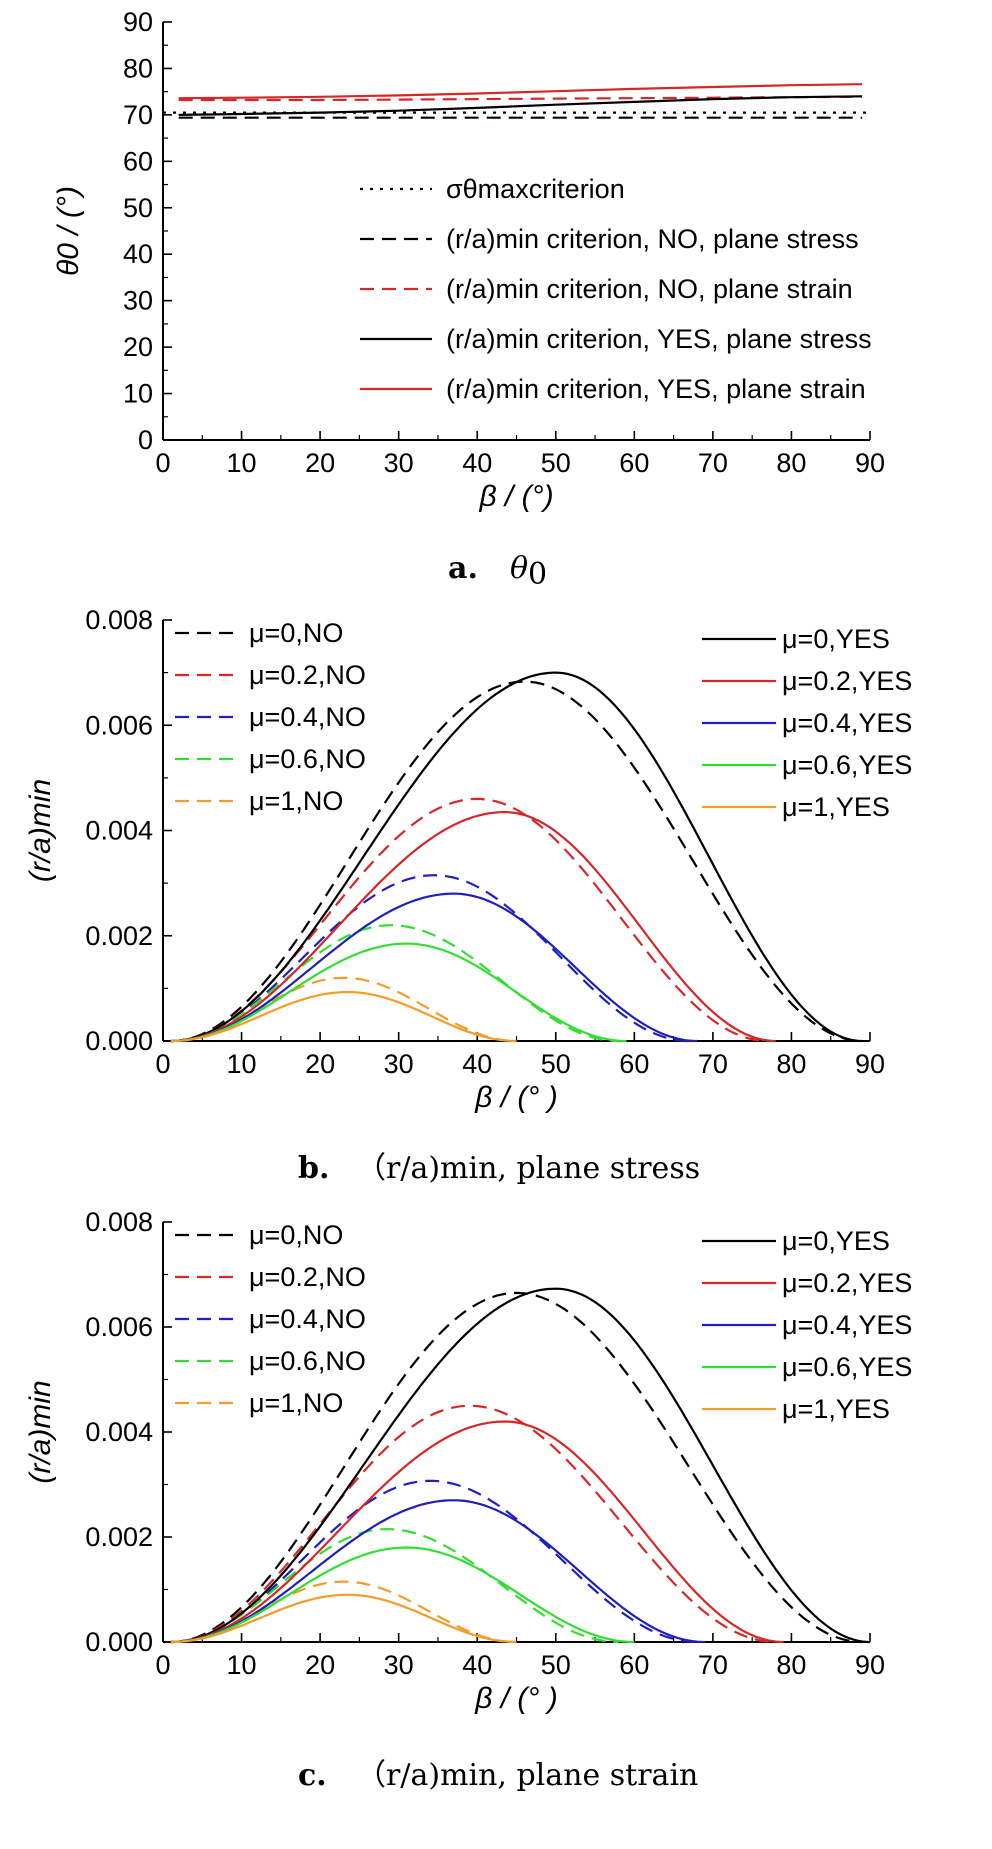 Image resolution: width=992 pixels, height=1849 pixels. Describe the element at coordinates (138, 347) in the screenshot. I see `y-tick-label: 20` at that location.